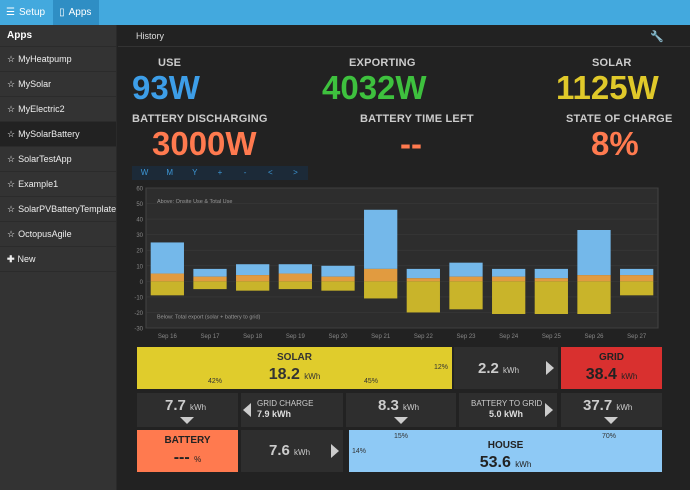  Describe the element at coordinates (381, 337) in the screenshot. I see `x-tick-label: Sep 21` at that location.